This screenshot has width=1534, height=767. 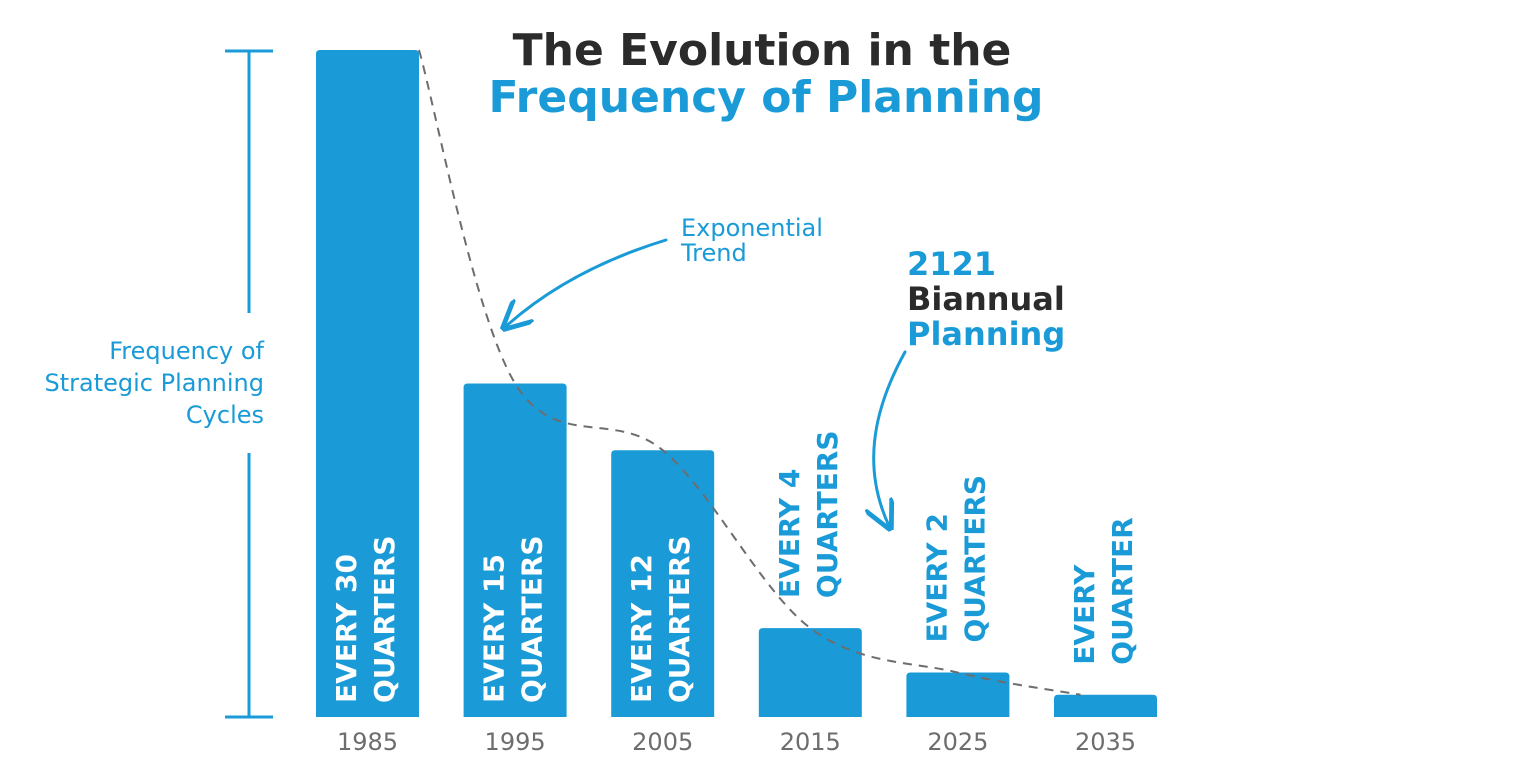 What do you see at coordinates (346, 628) in the screenshot?
I see `bar-label-line: EVERY 30` at bounding box center [346, 628].